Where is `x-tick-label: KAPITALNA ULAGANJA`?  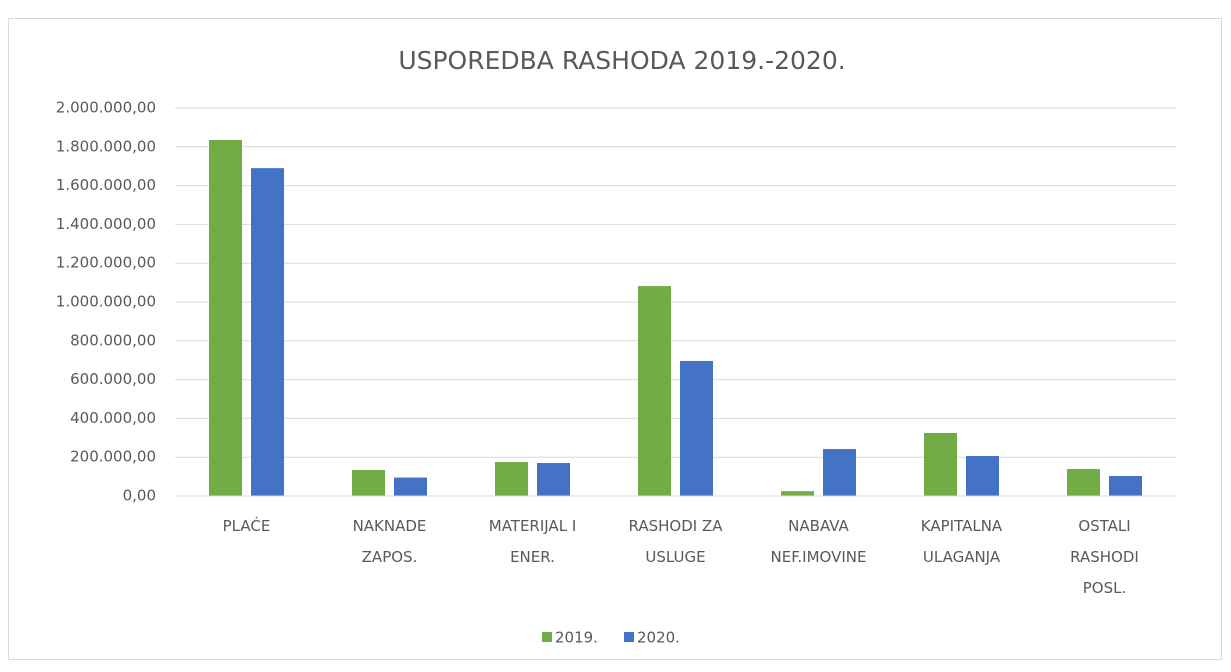 x-tick-label: KAPITALNA ULAGANJA is located at coordinates (962, 541).